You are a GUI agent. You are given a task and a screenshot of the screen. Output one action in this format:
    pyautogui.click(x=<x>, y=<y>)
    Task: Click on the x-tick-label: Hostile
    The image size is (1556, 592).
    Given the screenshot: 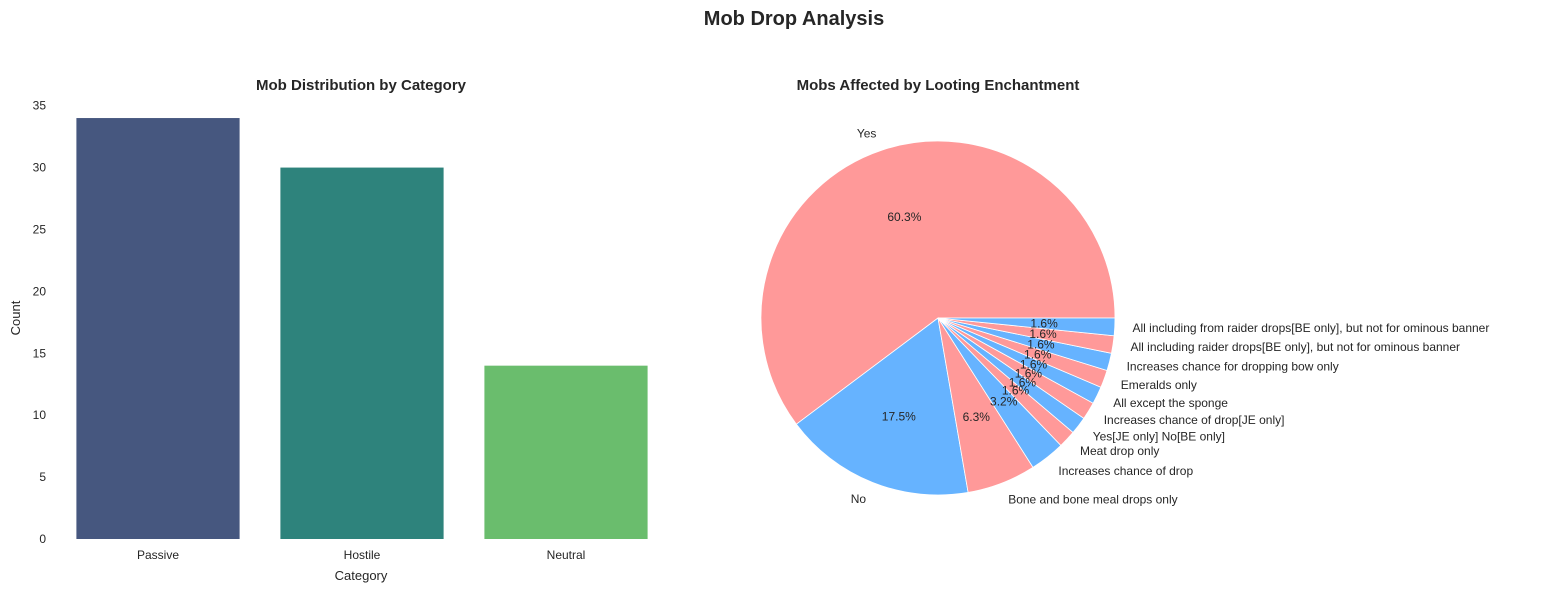 What is the action you would take?
    pyautogui.click(x=362, y=555)
    